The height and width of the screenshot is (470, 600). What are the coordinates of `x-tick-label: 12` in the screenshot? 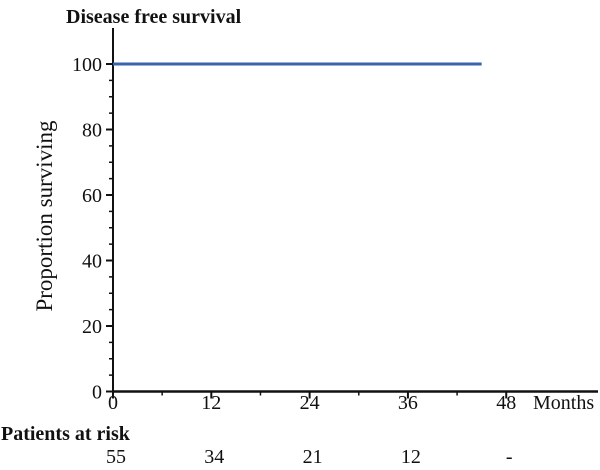 It's located at (211, 403).